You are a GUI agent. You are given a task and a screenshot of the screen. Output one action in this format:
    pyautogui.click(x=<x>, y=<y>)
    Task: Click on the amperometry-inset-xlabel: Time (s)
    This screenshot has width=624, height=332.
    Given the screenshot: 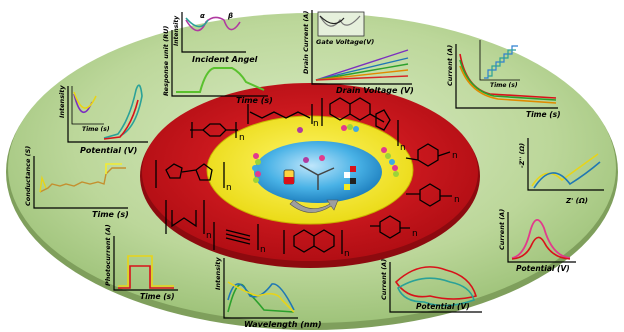 What is the action you would take?
    pyautogui.click(x=504, y=85)
    